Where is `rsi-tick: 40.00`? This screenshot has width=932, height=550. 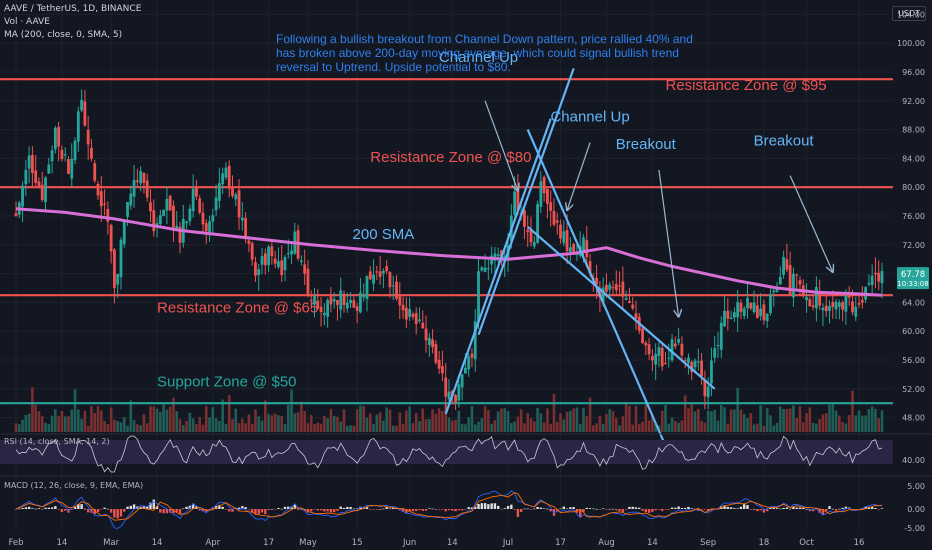
rsi-tick: 40.00 is located at coordinates (913, 460).